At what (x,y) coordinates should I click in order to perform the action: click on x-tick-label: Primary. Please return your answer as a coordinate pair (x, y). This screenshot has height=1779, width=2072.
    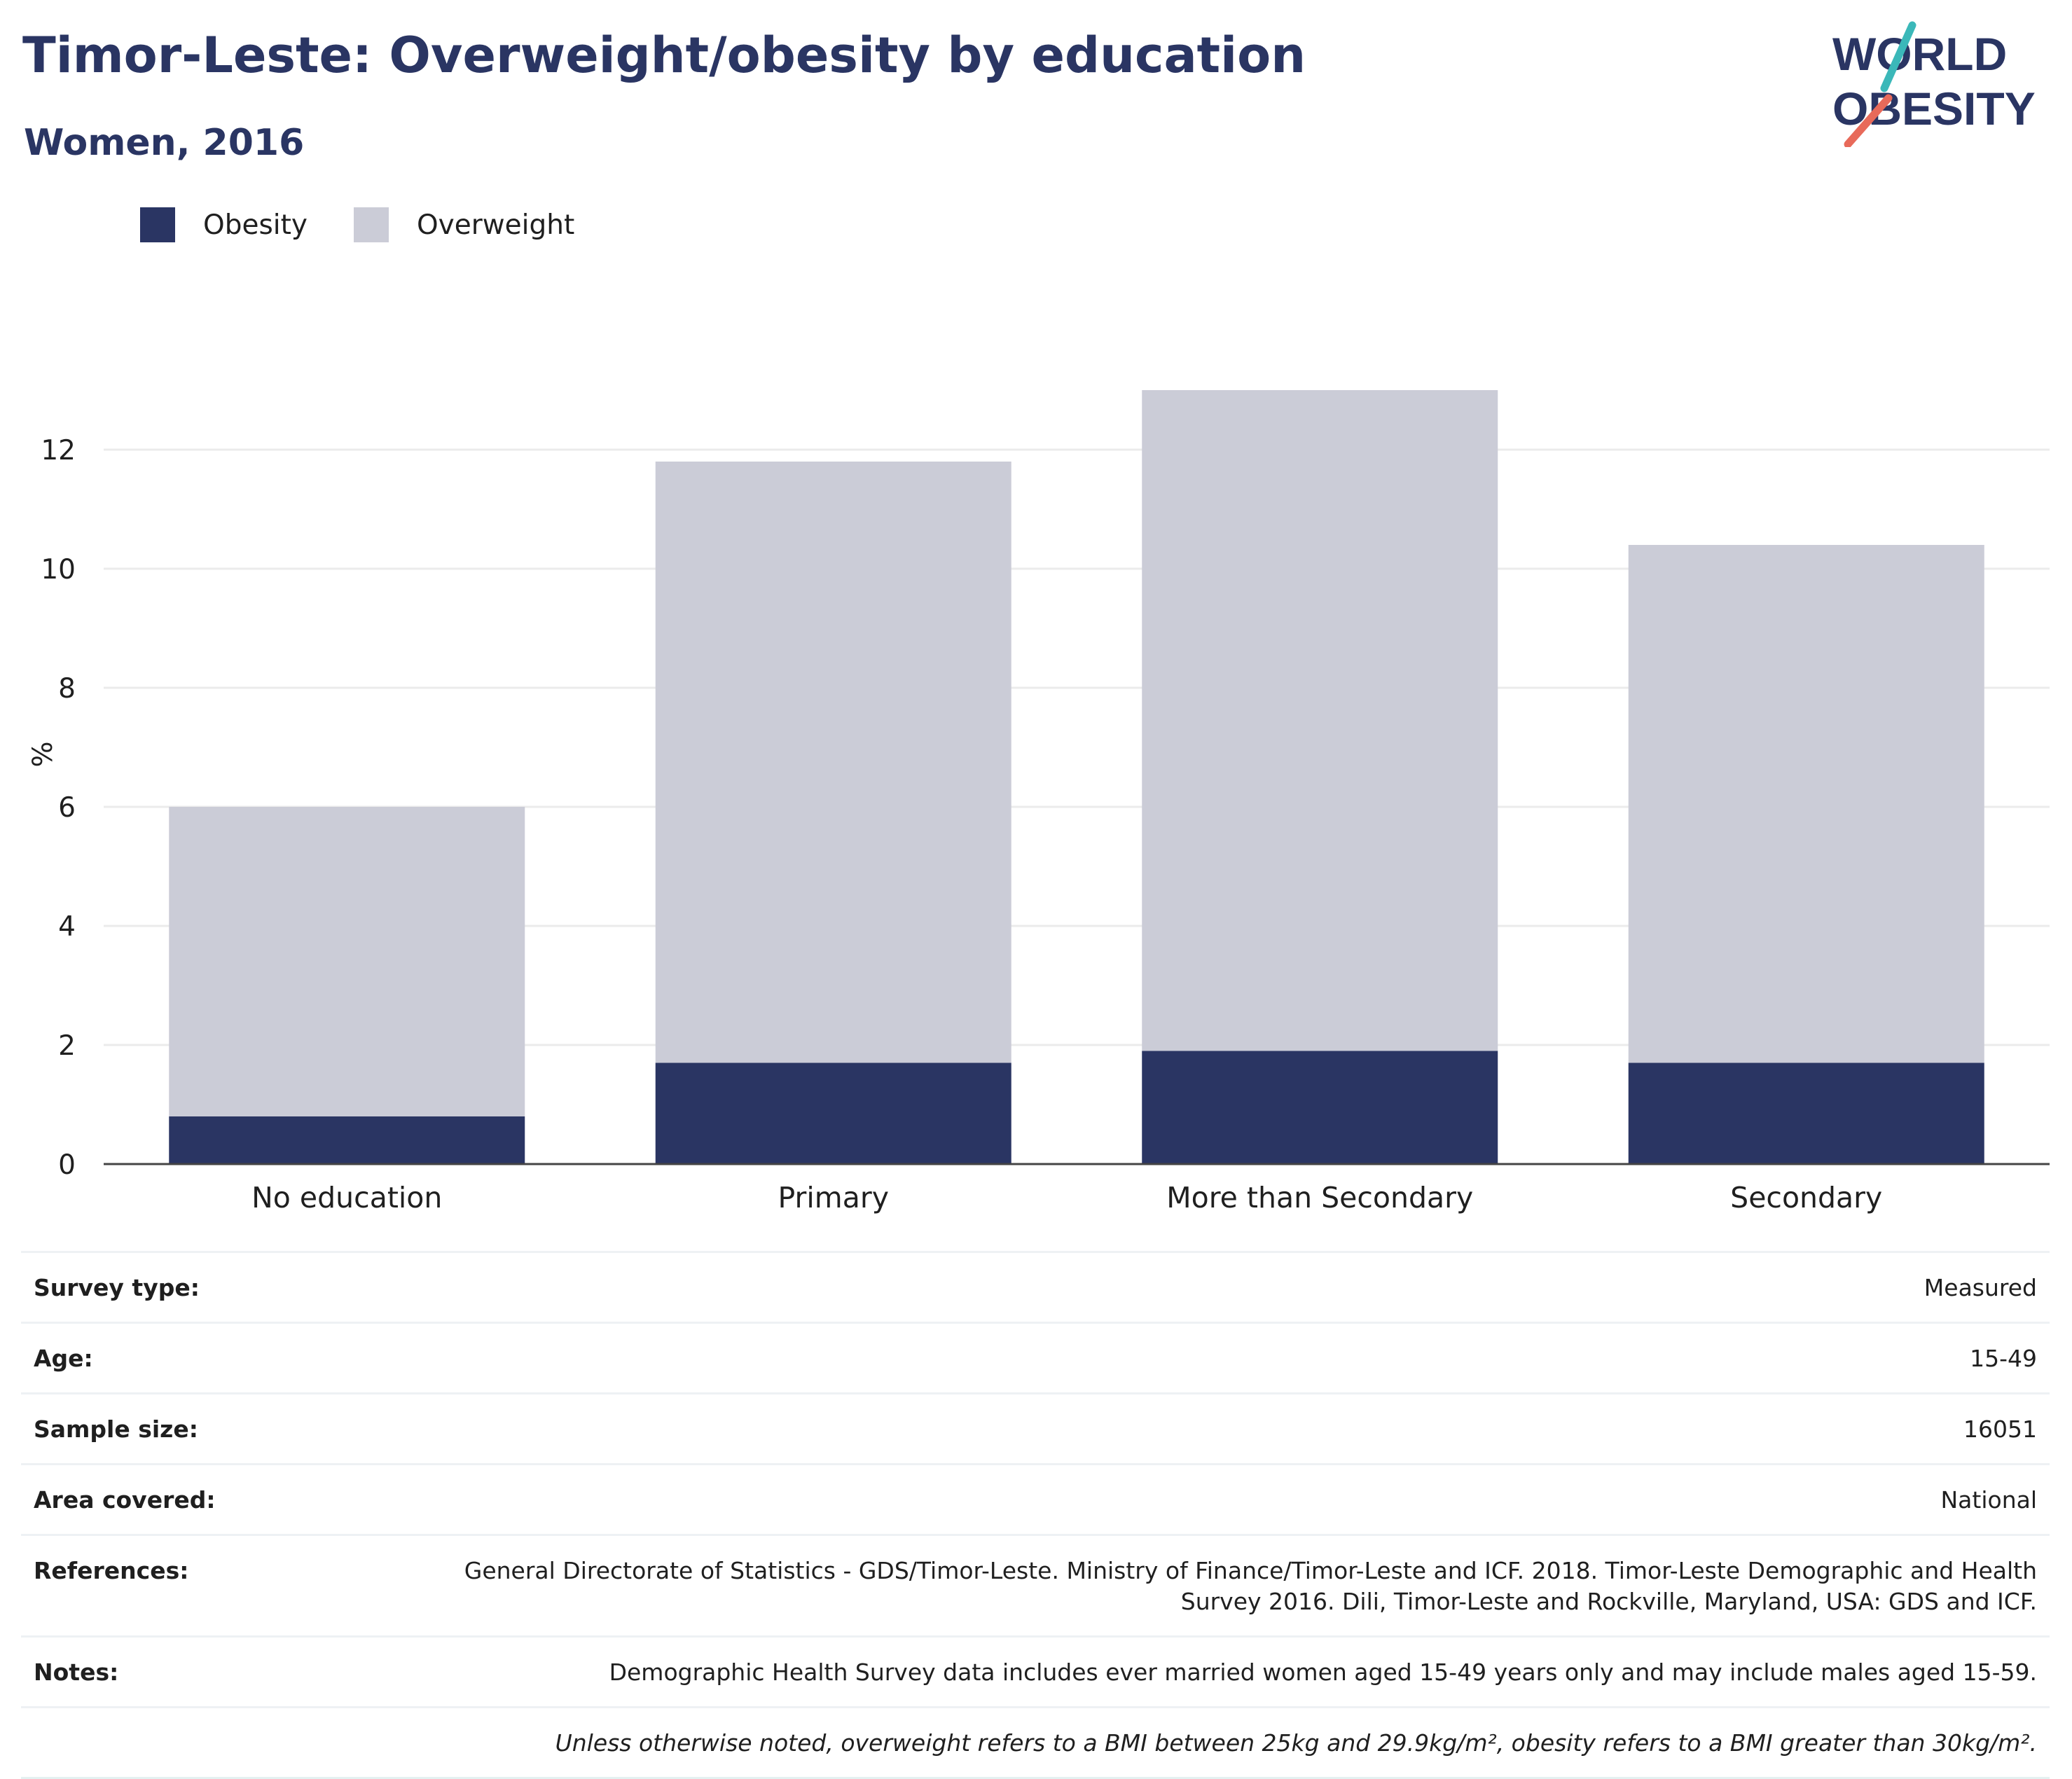
    Looking at the image, I should click on (834, 1197).